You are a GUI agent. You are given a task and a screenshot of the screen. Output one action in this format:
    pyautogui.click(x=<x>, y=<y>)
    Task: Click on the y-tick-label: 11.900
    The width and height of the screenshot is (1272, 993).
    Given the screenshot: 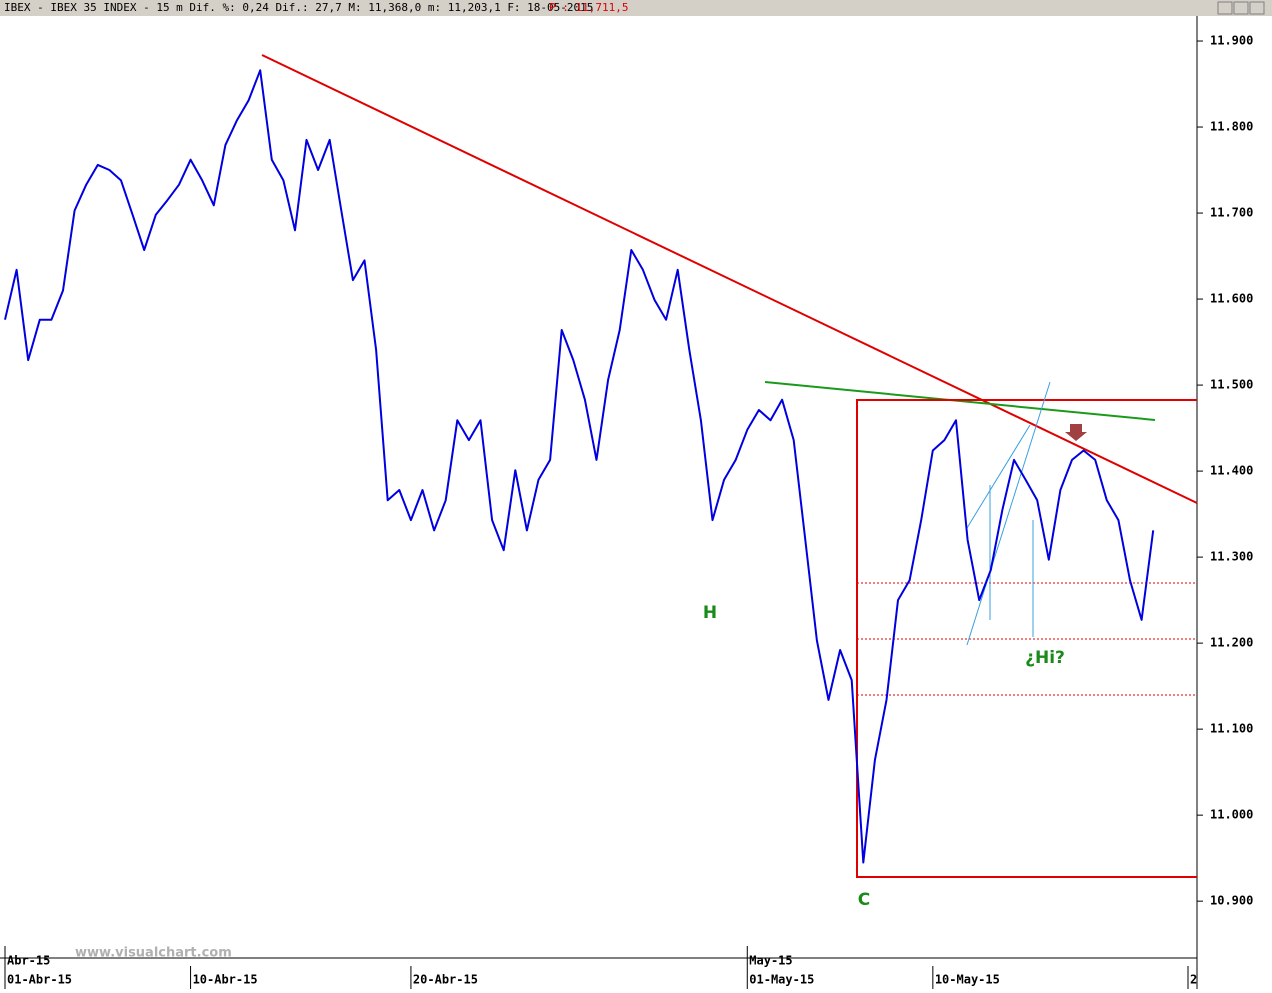 What is the action you would take?
    pyautogui.click(x=1231, y=41)
    